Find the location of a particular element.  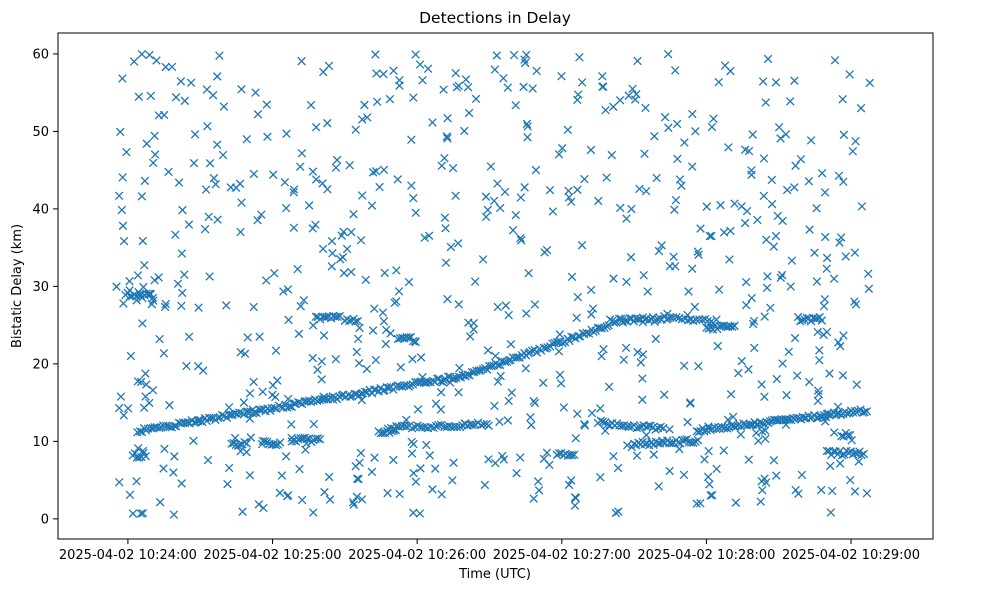

x-tick-label: 2025-04-02 10:28:00 is located at coordinates (706, 555).